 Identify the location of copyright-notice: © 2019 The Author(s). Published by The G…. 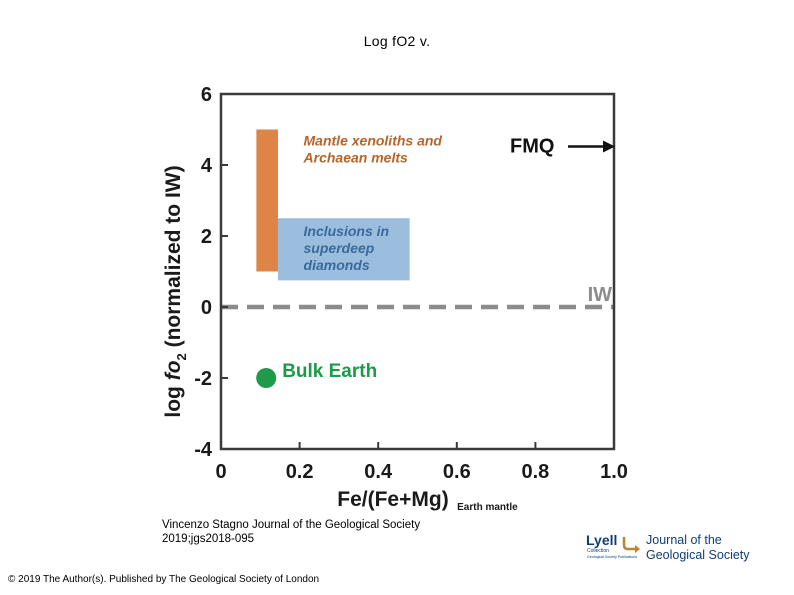
(164, 579).